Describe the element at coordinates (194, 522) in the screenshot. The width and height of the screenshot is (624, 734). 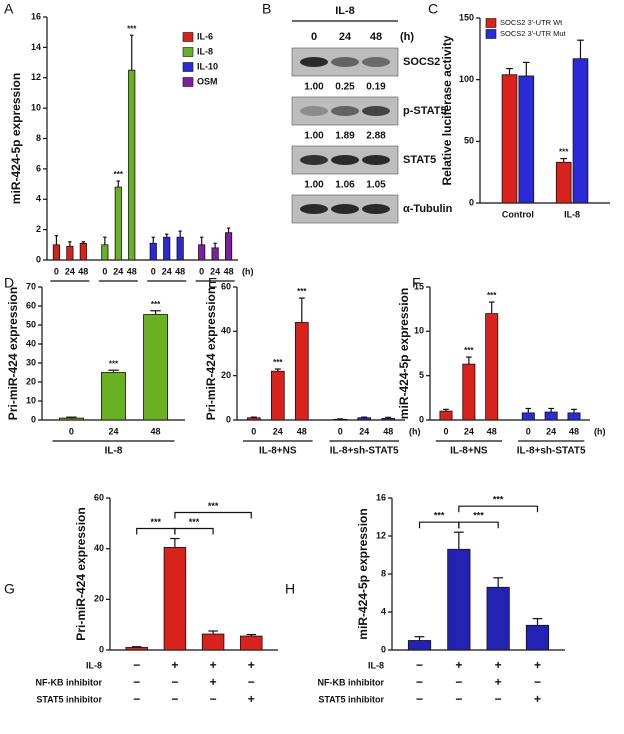
I see `bracket-label: ***` at that location.